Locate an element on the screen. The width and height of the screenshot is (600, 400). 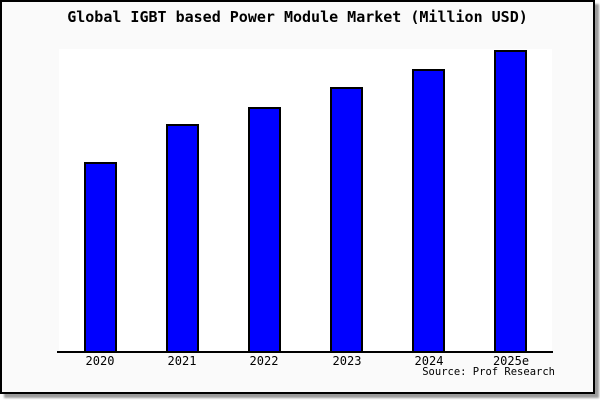
bar-2023 is located at coordinates (346, 219).